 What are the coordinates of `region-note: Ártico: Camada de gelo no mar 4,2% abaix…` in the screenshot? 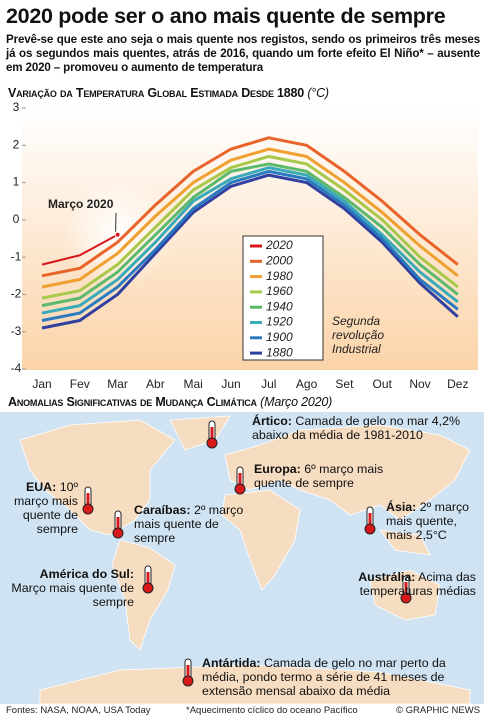 It's located at (367, 428).